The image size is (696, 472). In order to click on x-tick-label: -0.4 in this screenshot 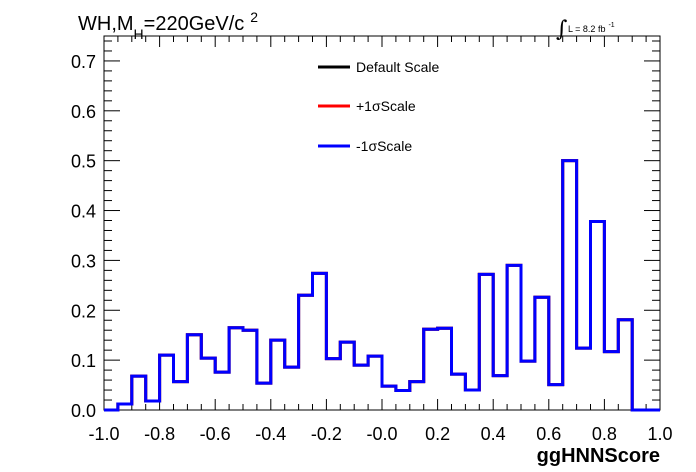, I will do `click(270, 434)`.